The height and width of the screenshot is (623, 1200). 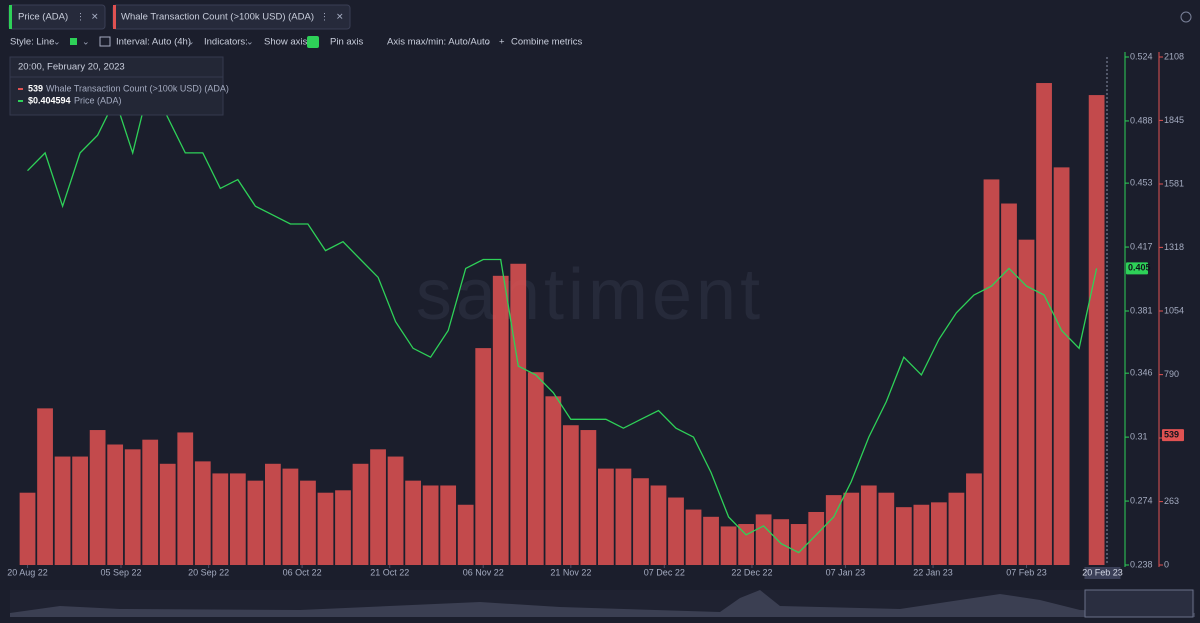 I want to click on x-tick-label: 06 Nov 22, so click(x=483, y=572).